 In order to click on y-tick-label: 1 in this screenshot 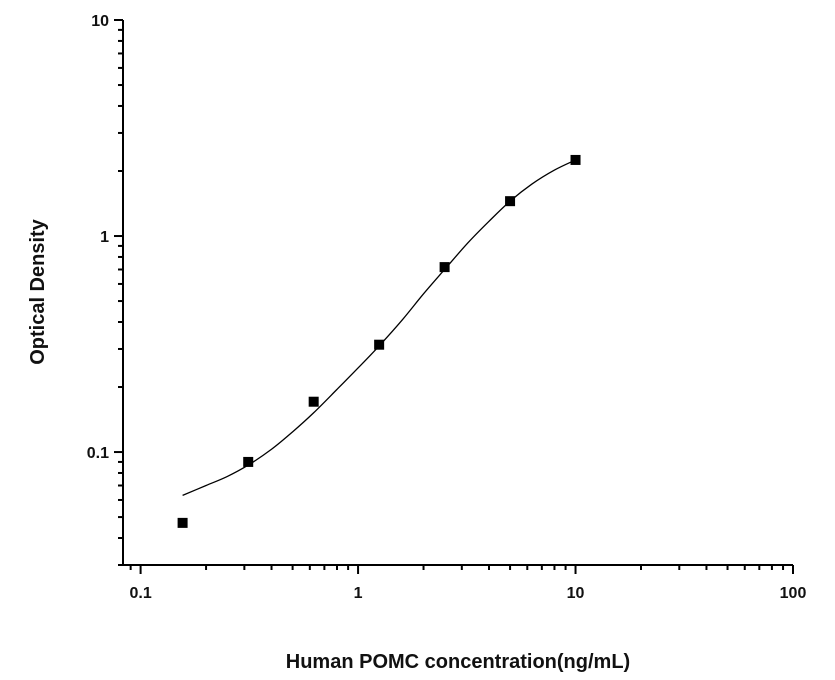, I will do `click(104, 237)`.